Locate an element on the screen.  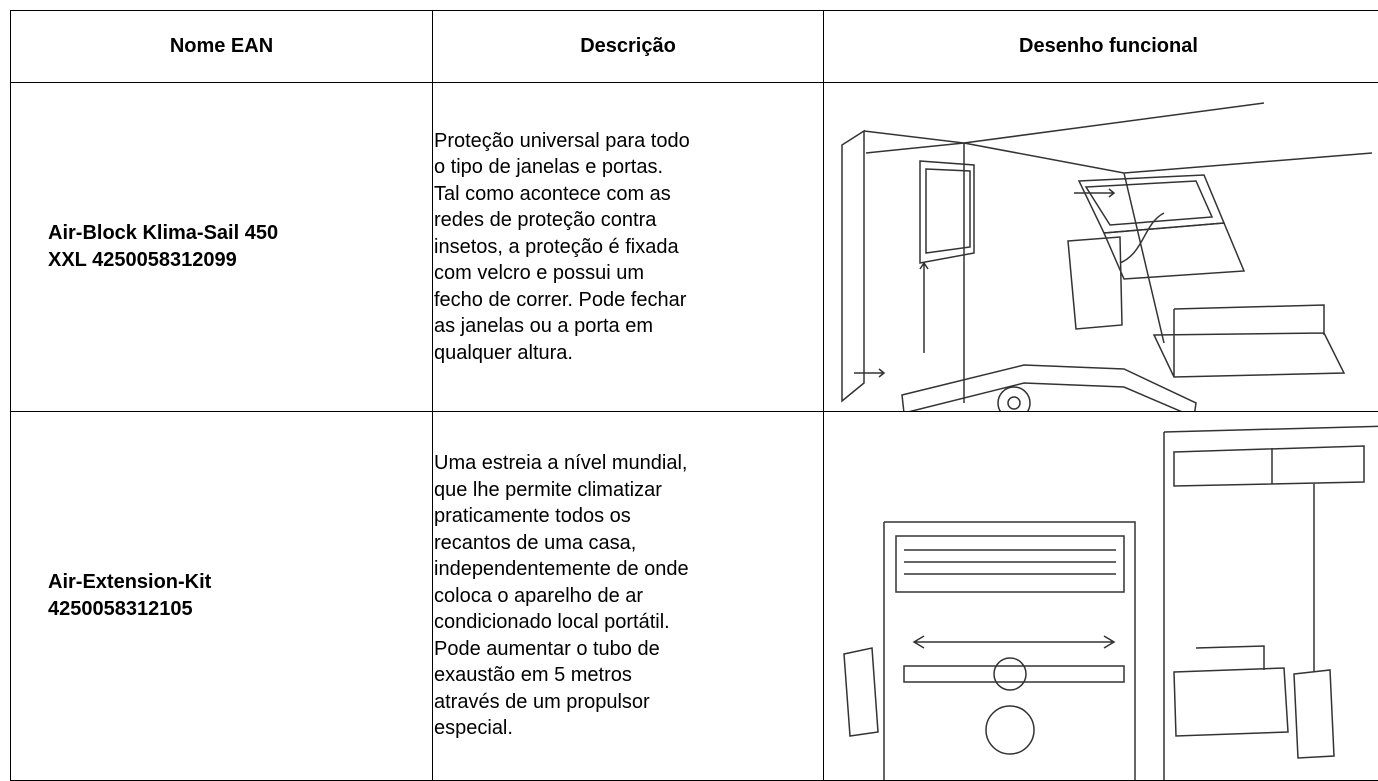
description-line: condicionado local portátil. is located at coordinates (628, 622).